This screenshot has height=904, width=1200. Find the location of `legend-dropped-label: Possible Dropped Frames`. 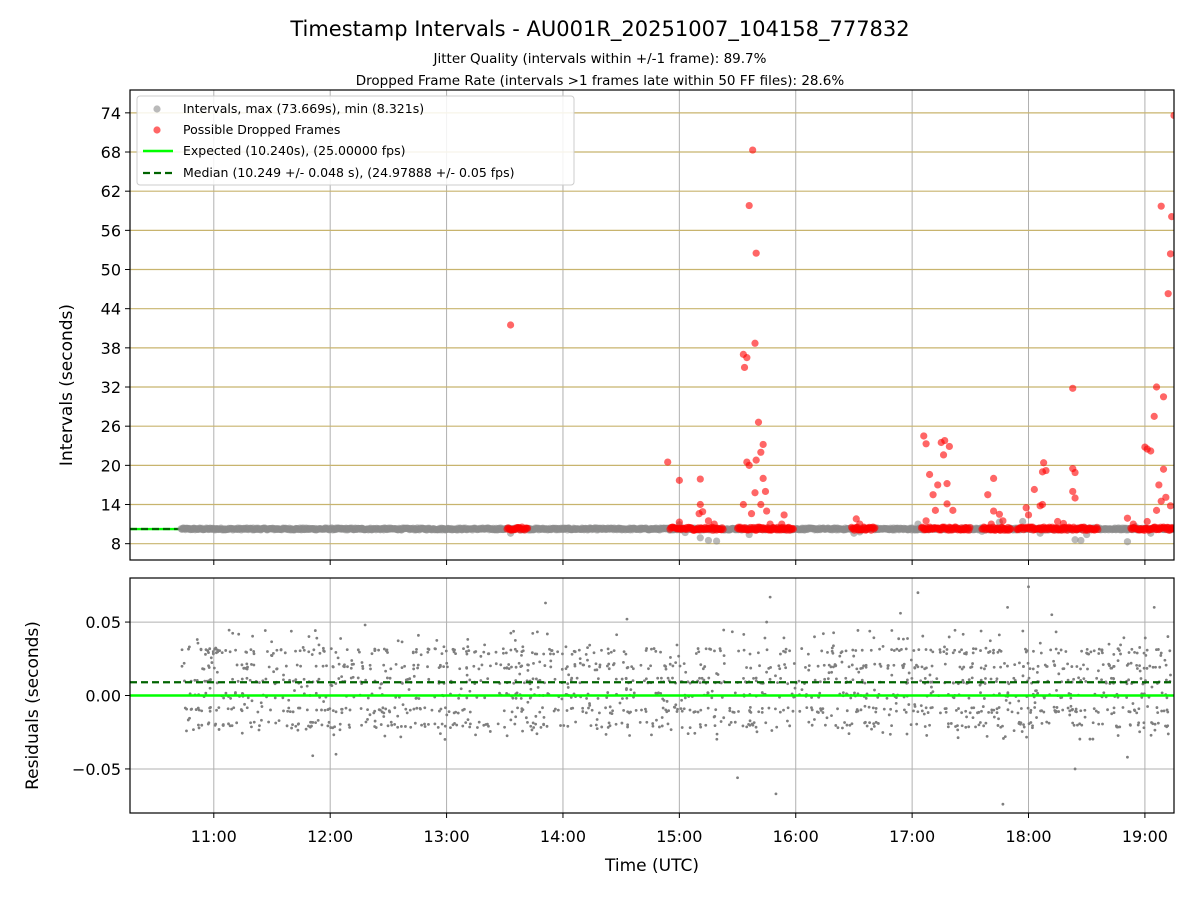

legend-dropped-label: Possible Dropped Frames is located at coordinates (261, 129).